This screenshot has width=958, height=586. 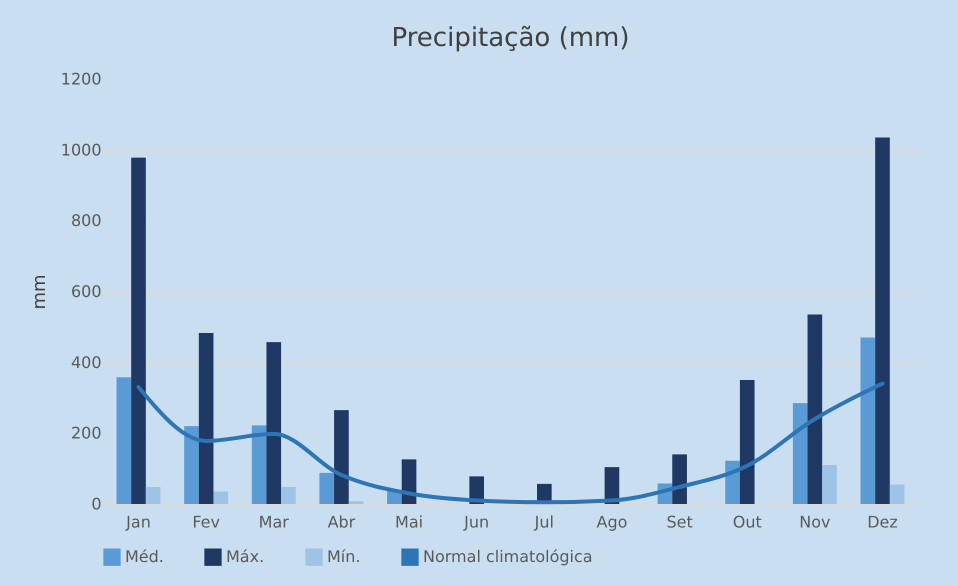 I want to click on y-tick-label: 200, so click(x=86, y=433).